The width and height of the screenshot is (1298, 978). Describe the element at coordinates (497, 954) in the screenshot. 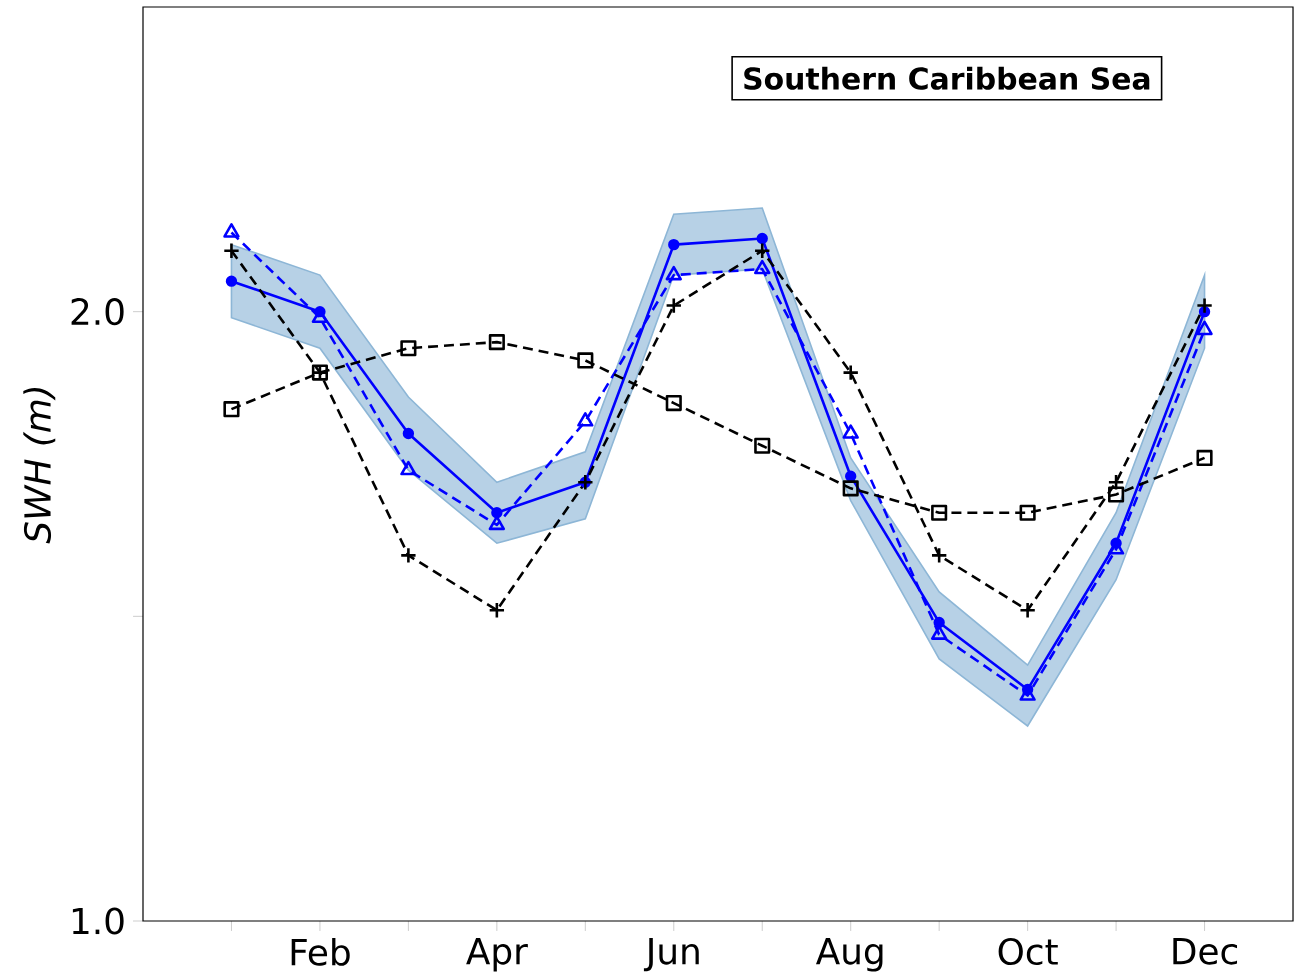

I see `x-tick-label: Apr` at that location.